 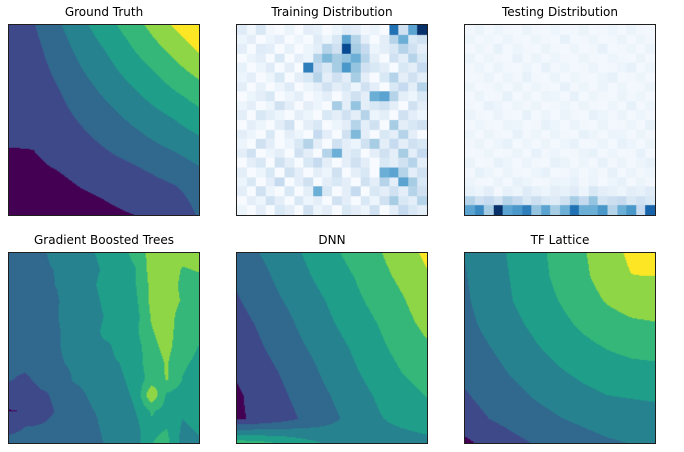 What do you see at coordinates (104, 240) in the screenshot?
I see `panel-title-gradient-boosted-trees: Gradient Boosted Trees` at bounding box center [104, 240].